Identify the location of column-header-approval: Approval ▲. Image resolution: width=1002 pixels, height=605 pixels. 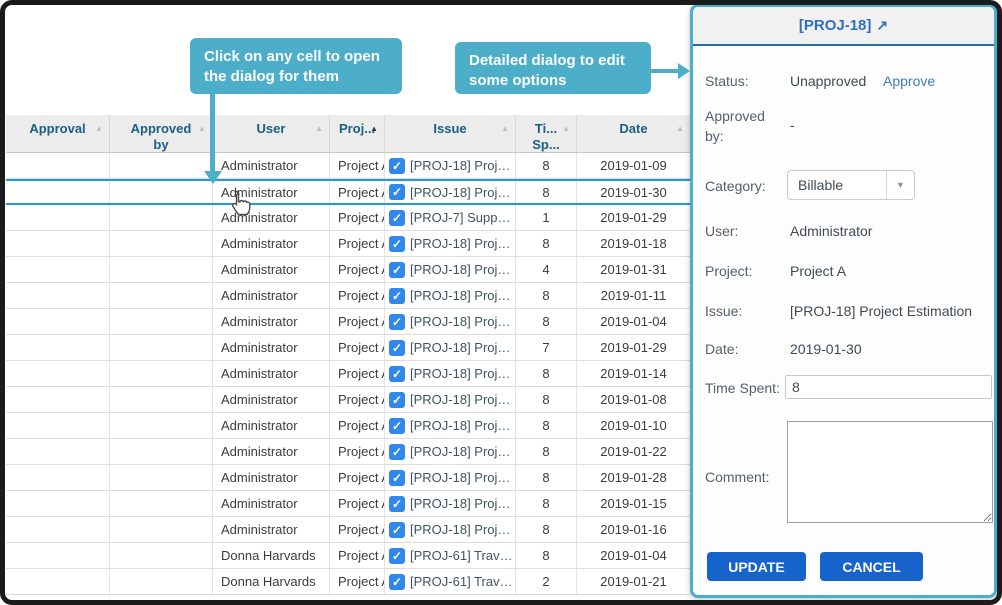
(58, 134).